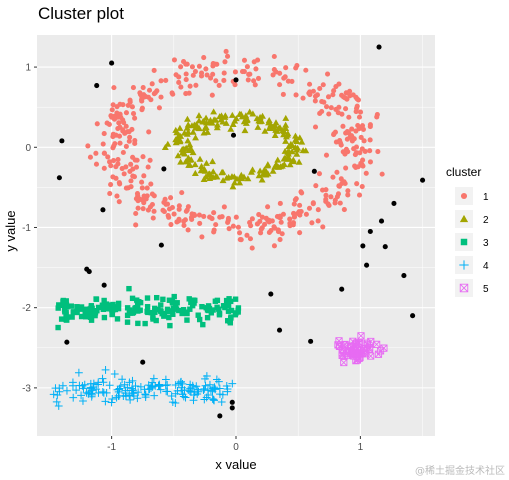  Describe the element at coordinates (26, 228) in the screenshot. I see `y-tick-label: -1` at that location.